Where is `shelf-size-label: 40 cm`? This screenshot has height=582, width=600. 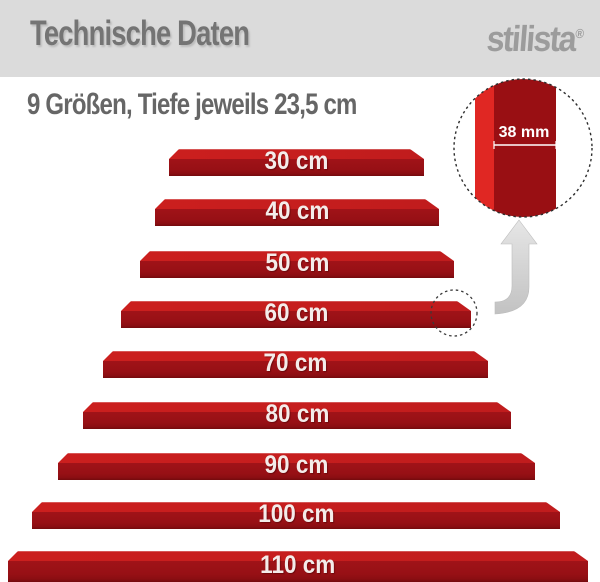
shelf-size-label: 40 cm is located at coordinates (297, 211).